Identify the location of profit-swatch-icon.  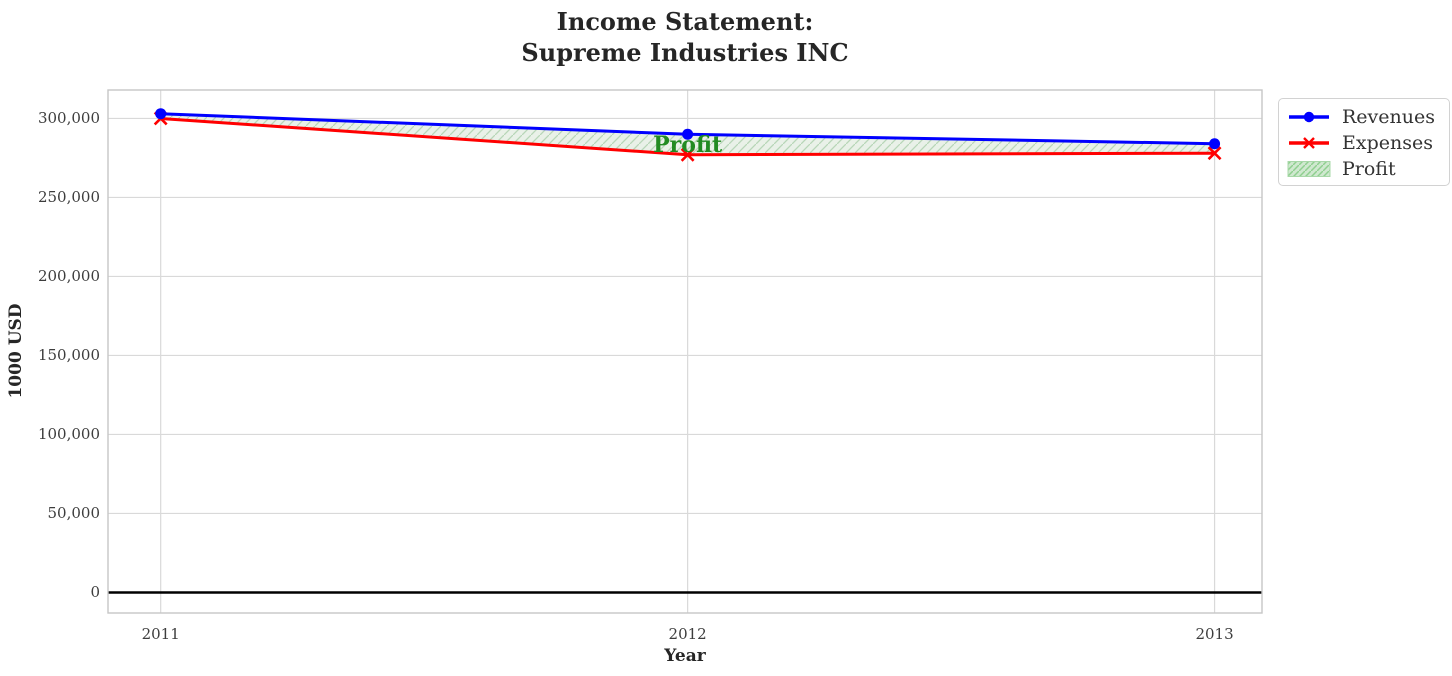
(1309, 169).